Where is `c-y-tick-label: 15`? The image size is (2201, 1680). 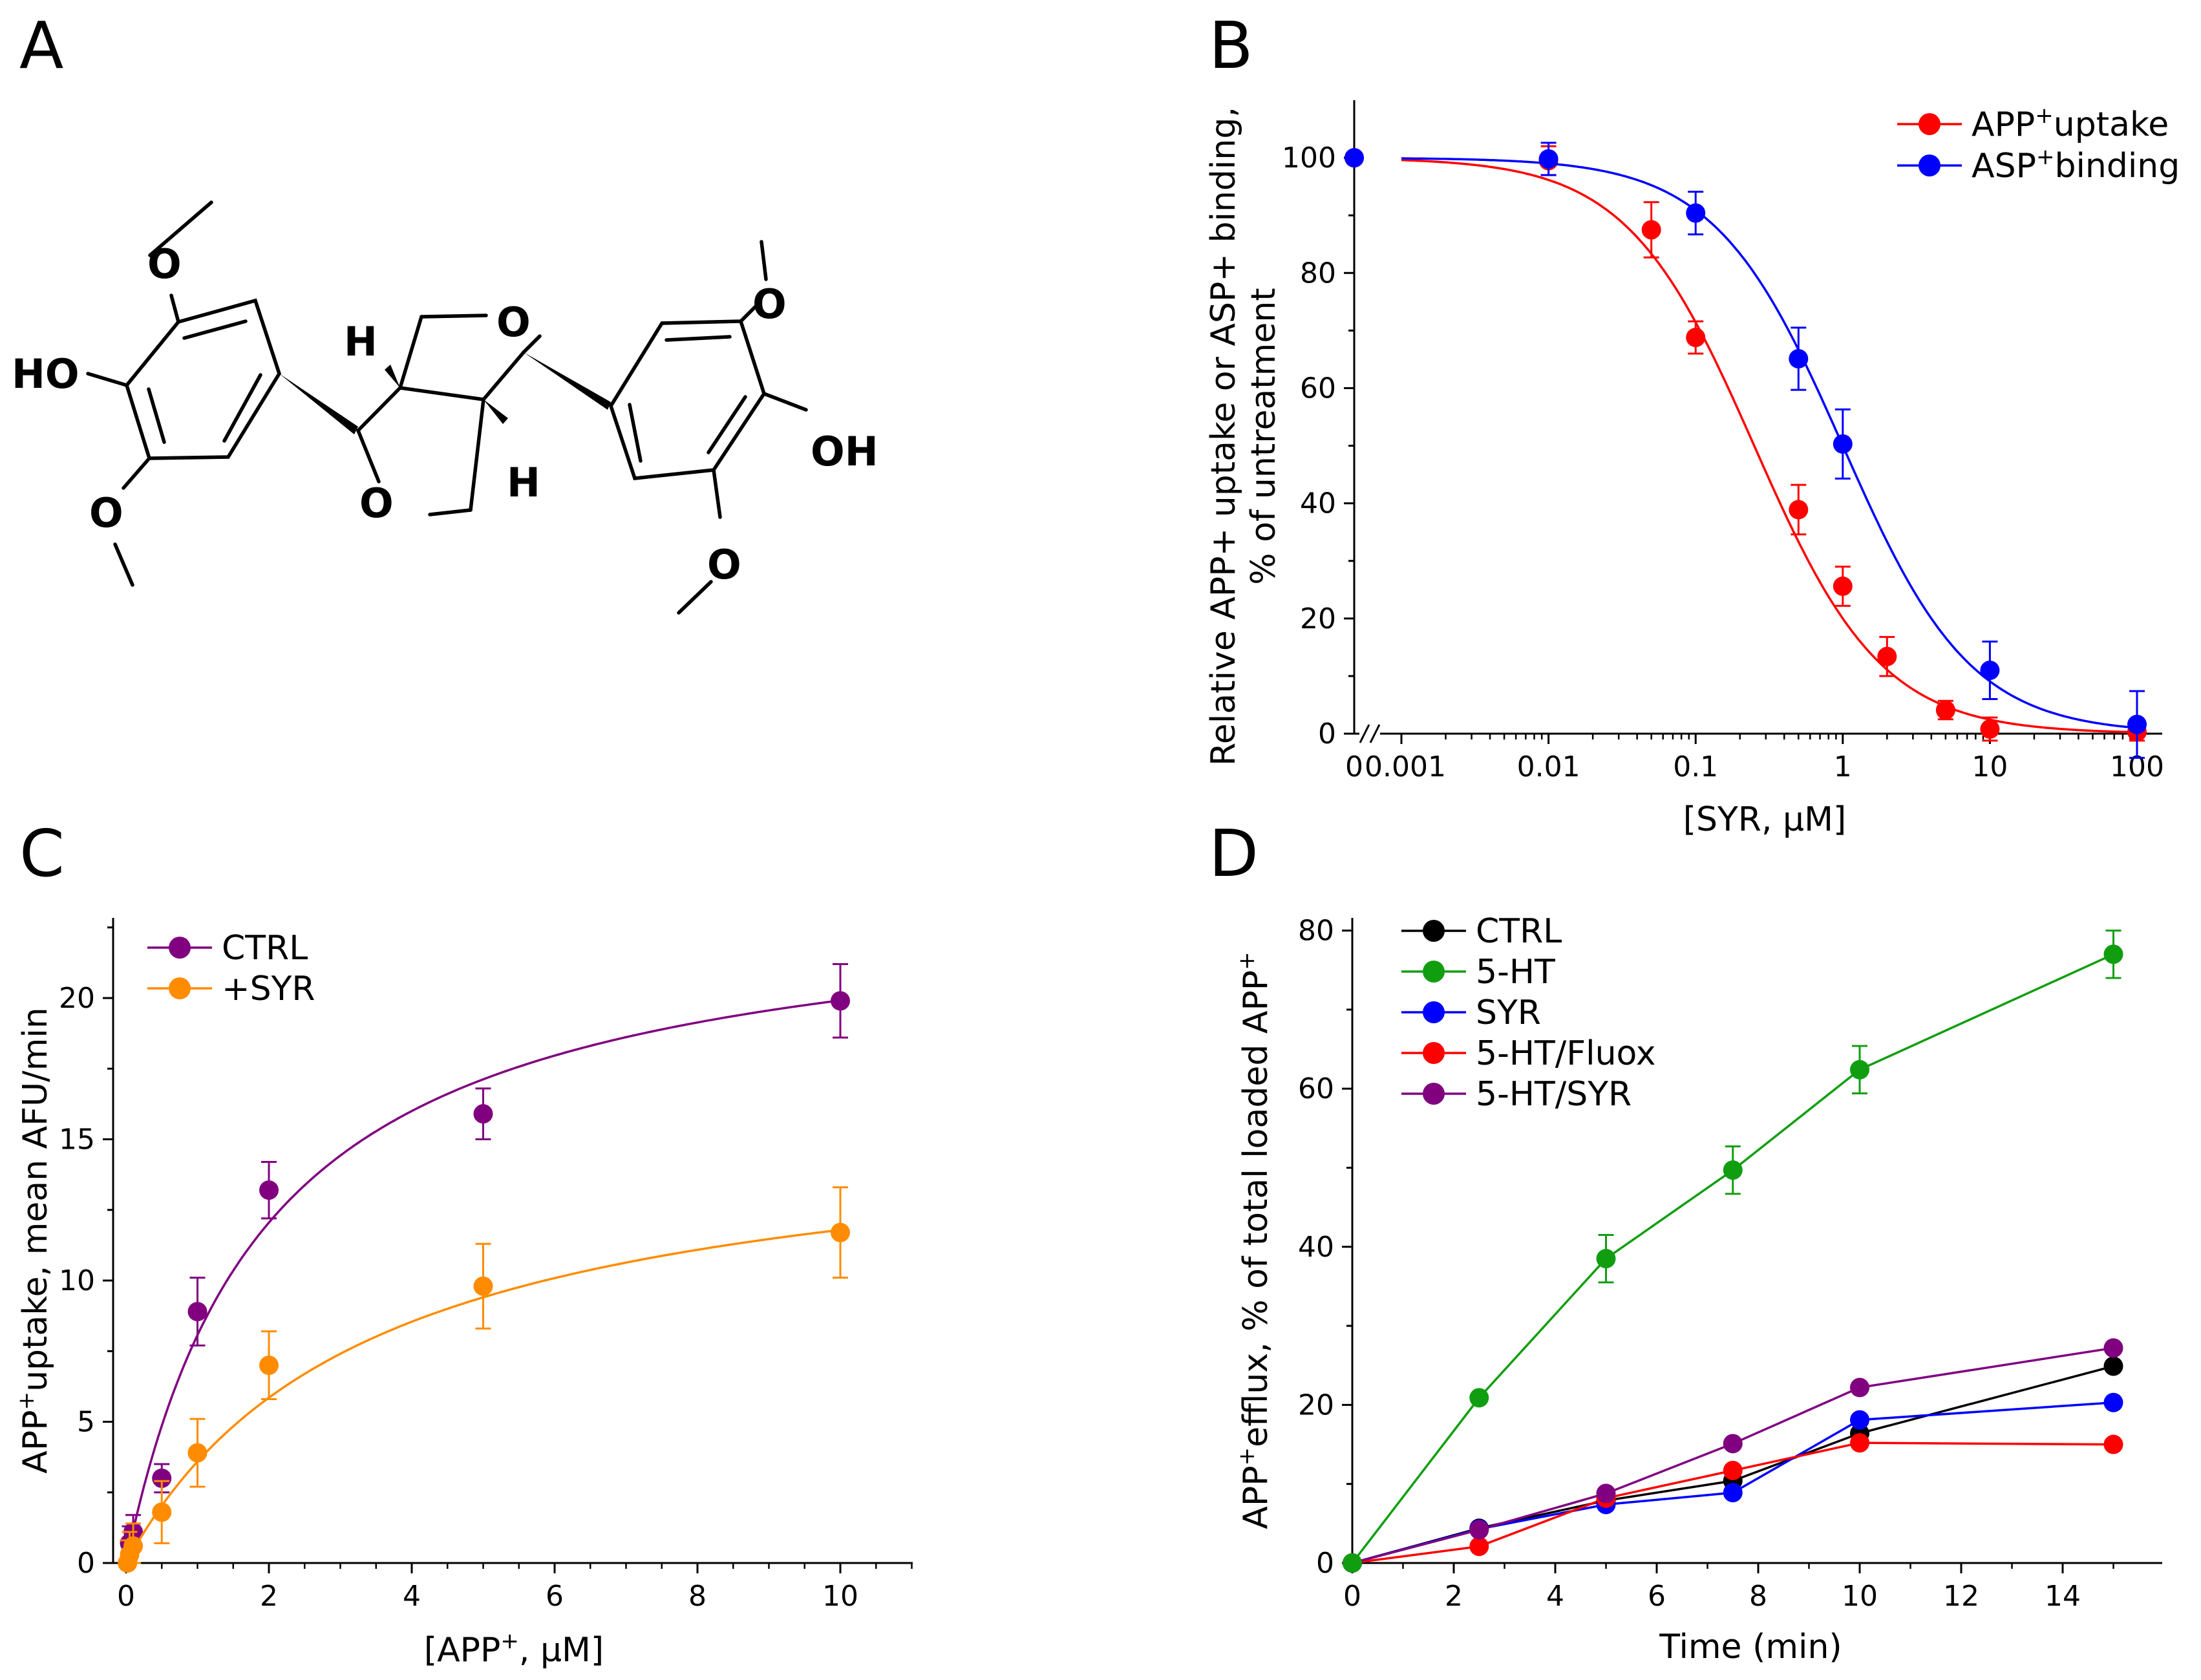 c-y-tick-label: 15 is located at coordinates (77, 1140).